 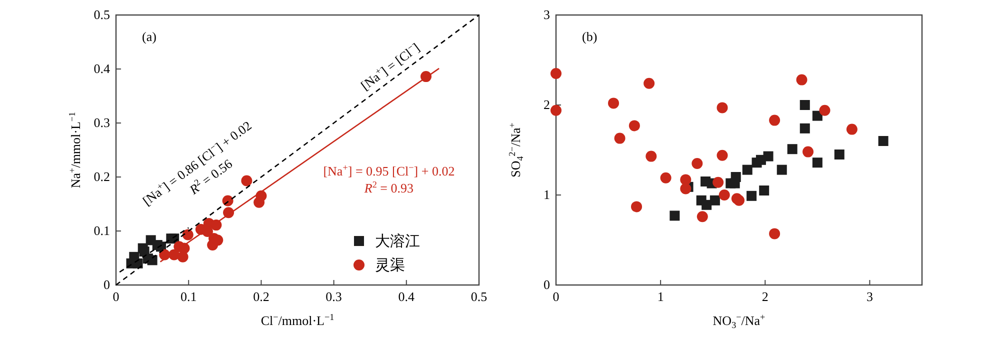 What do you see at coordinates (547, 14) in the screenshot?
I see `y-tick-label: 3` at bounding box center [547, 14].